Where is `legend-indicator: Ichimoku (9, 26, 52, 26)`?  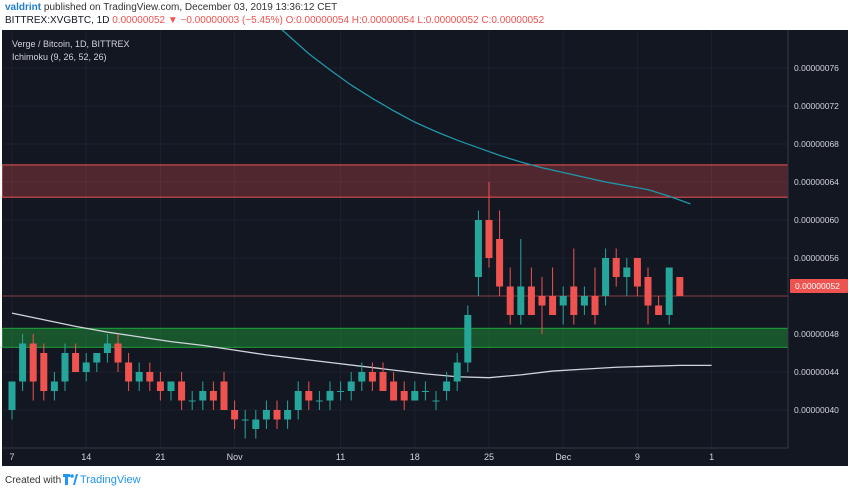
legend-indicator: Ichimoku (9, 26, 52, 26) is located at coordinates (59, 57).